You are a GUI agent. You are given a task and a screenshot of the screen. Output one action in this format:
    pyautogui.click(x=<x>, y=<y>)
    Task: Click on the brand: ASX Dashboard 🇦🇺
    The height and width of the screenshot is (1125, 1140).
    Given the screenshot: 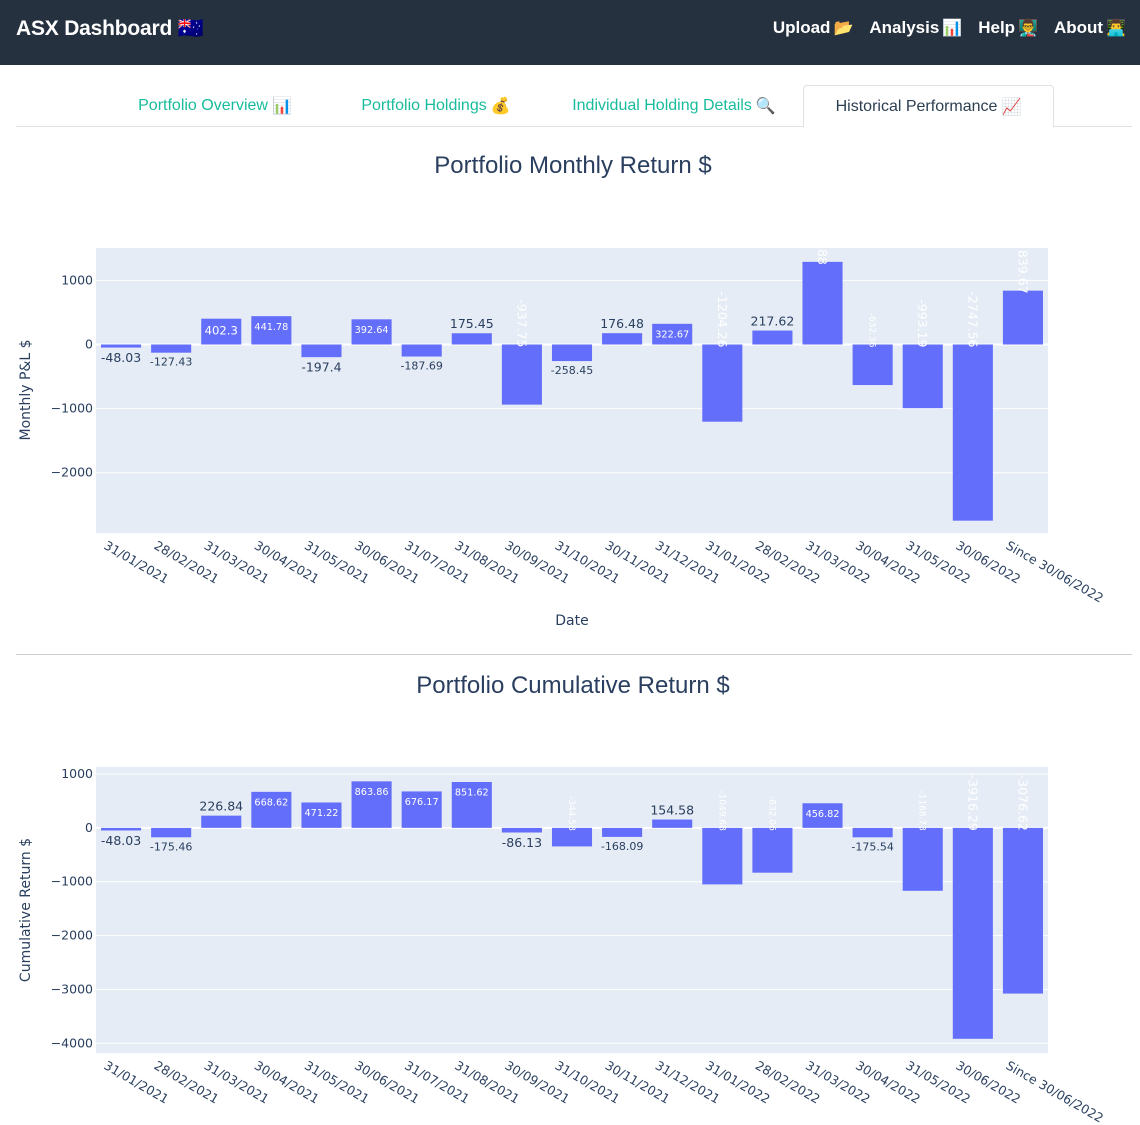 What is the action you would take?
    pyautogui.click(x=110, y=29)
    